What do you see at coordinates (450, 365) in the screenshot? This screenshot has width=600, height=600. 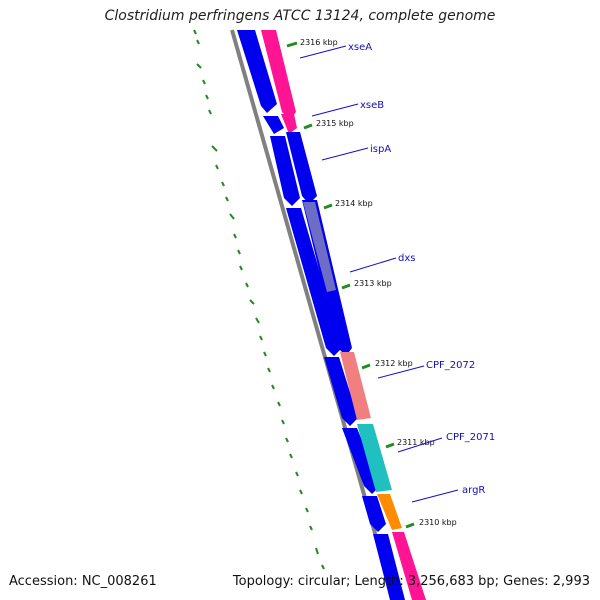 I see `gene-label-CPF_2072: CPF_2072` at bounding box center [450, 365].